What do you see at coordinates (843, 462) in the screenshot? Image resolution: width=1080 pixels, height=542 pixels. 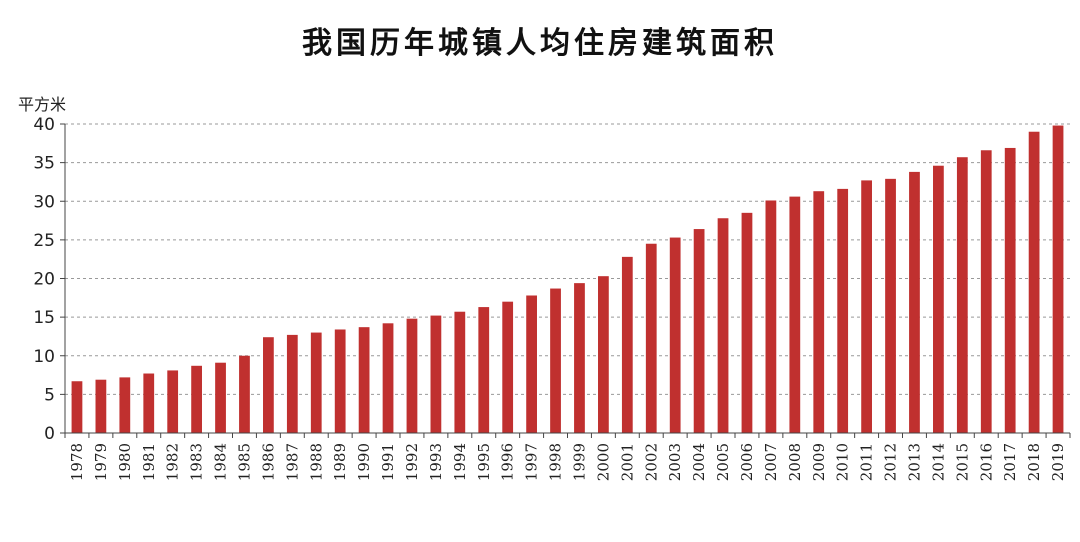 I see `x-tick-label: 2010` at bounding box center [843, 462].